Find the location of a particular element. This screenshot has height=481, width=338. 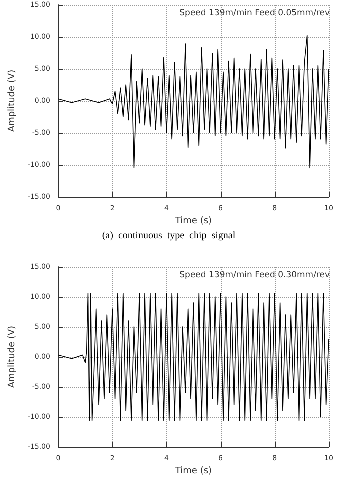

annotation: Speed 139m/min Feed 0.30mm/rev is located at coordinates (255, 275).